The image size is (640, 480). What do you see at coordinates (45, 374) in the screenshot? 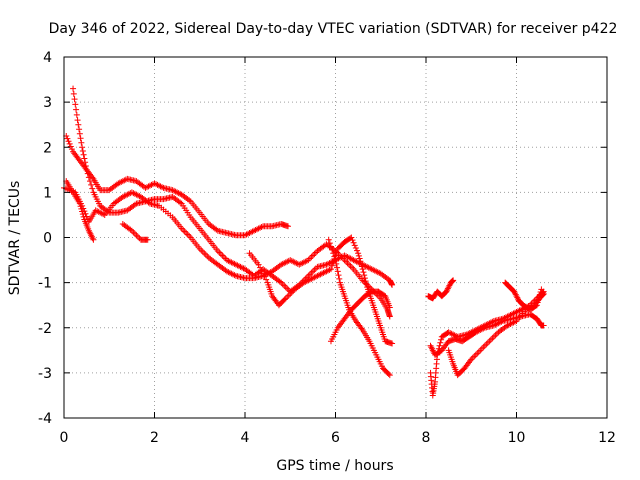
I see `y-tick-label: -3` at bounding box center [45, 374].